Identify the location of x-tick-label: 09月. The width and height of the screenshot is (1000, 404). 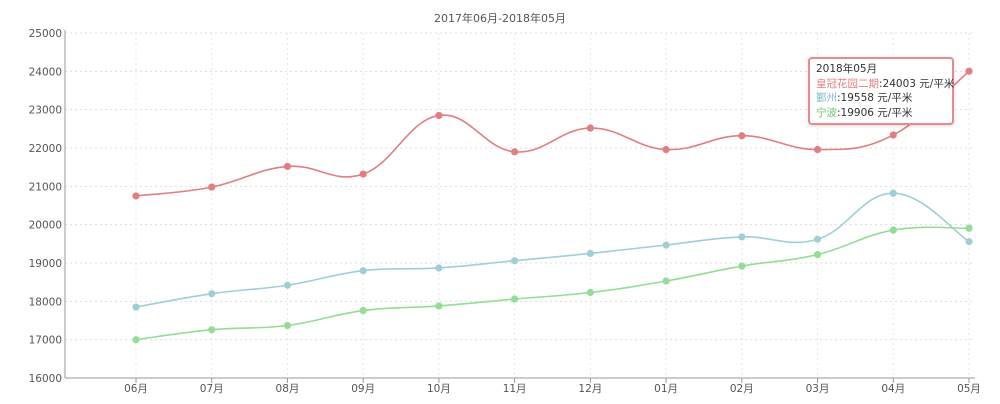
(363, 389).